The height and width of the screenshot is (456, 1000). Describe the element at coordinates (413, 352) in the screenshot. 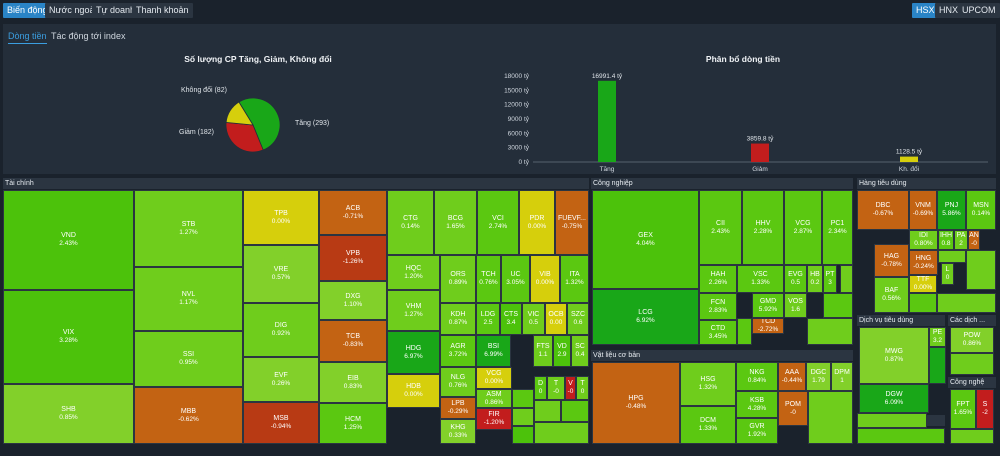

I see `stock-cell: HDG 6.97%` at that location.